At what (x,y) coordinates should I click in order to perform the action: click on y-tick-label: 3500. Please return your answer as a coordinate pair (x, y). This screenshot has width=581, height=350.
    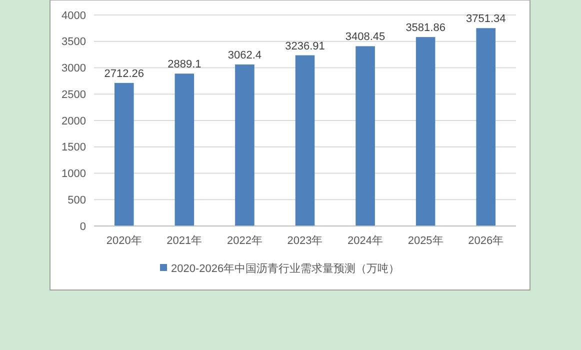
    Looking at the image, I should click on (74, 42).